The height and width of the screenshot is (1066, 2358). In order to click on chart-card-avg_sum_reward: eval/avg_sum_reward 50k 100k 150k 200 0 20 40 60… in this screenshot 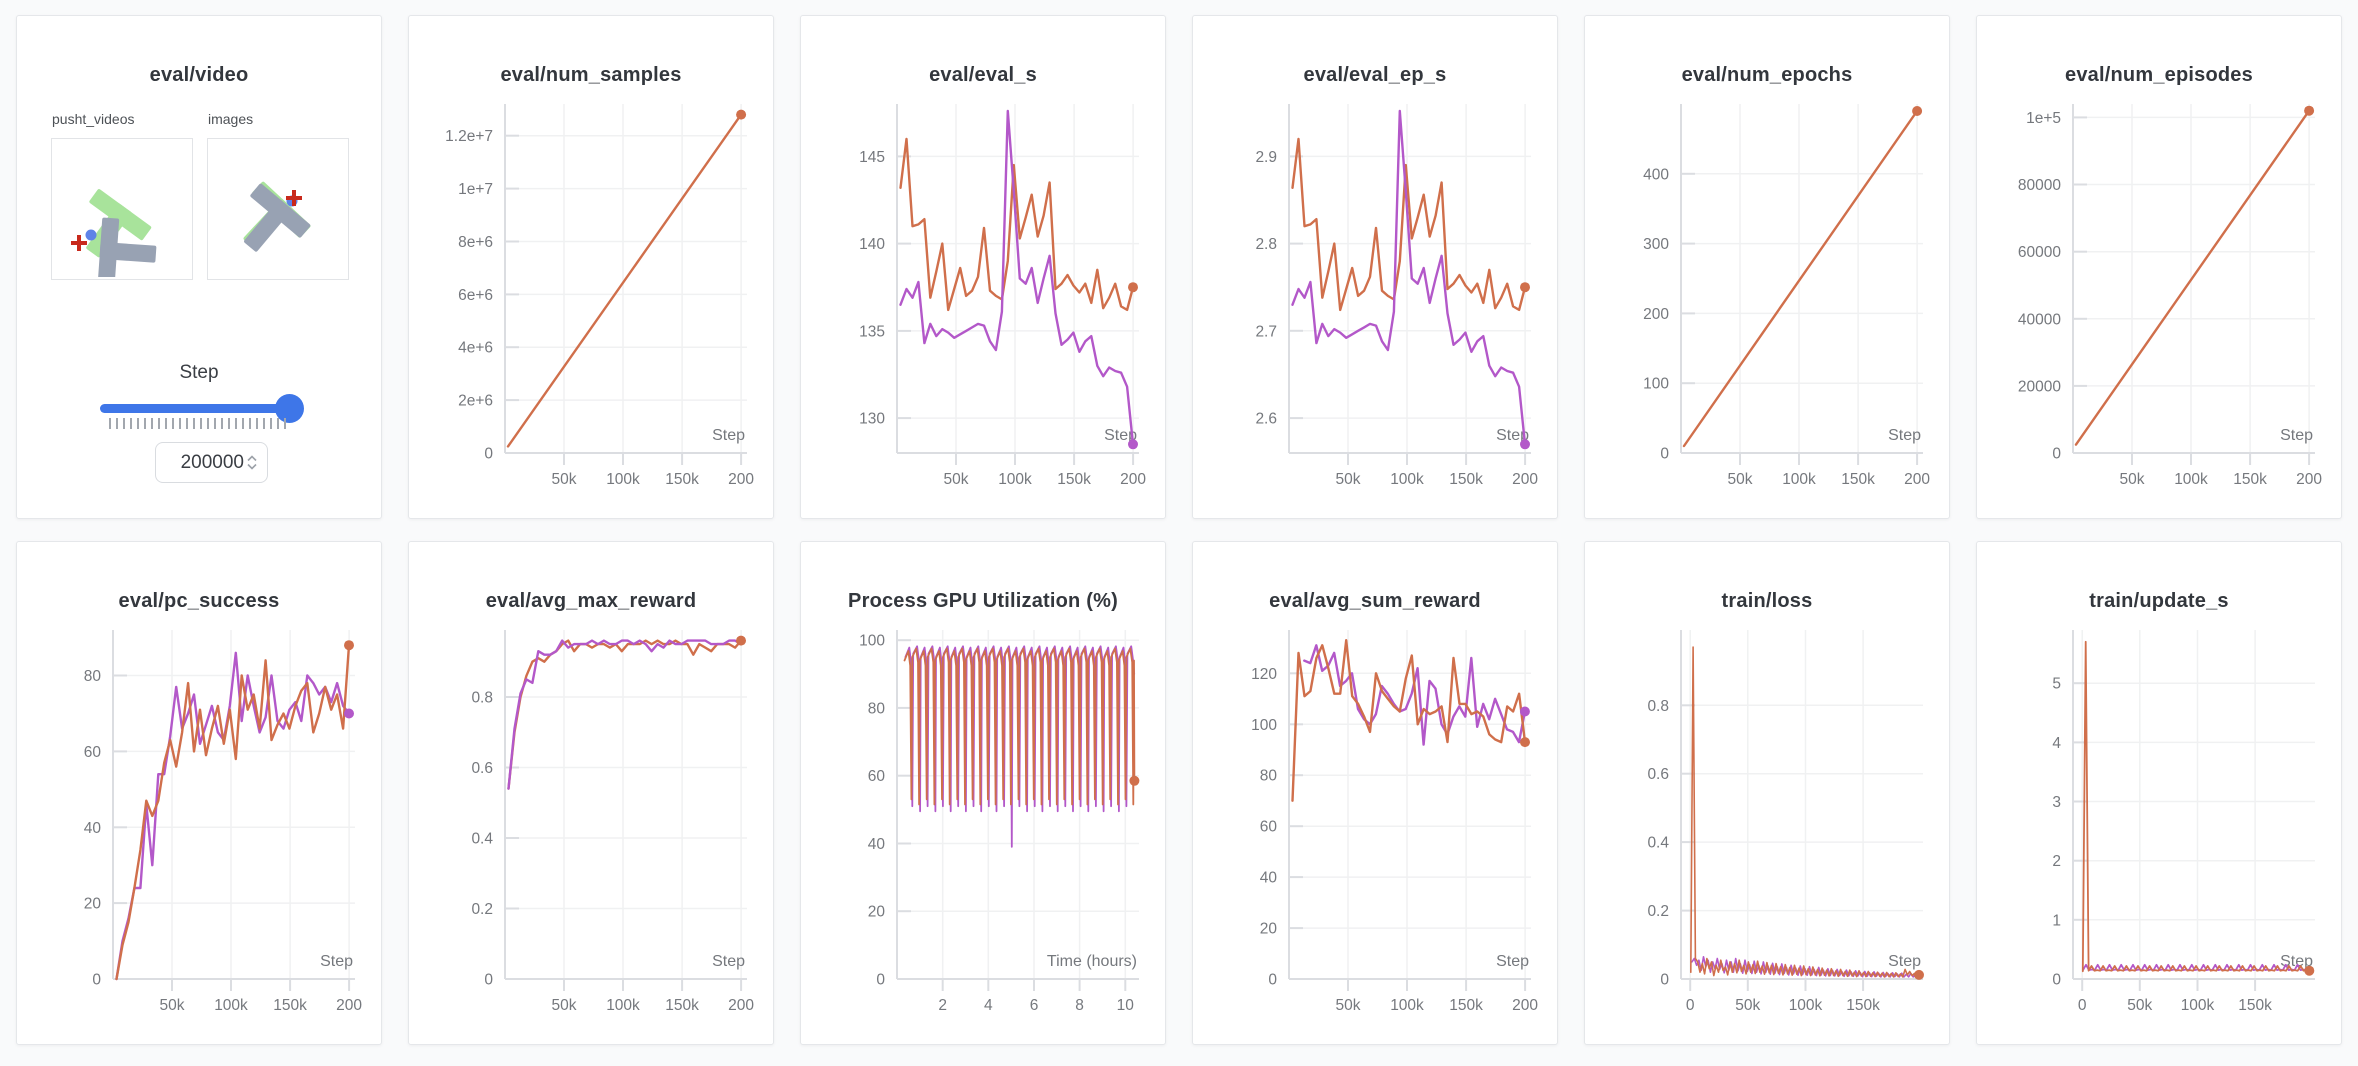, I will do `click(1375, 793)`.